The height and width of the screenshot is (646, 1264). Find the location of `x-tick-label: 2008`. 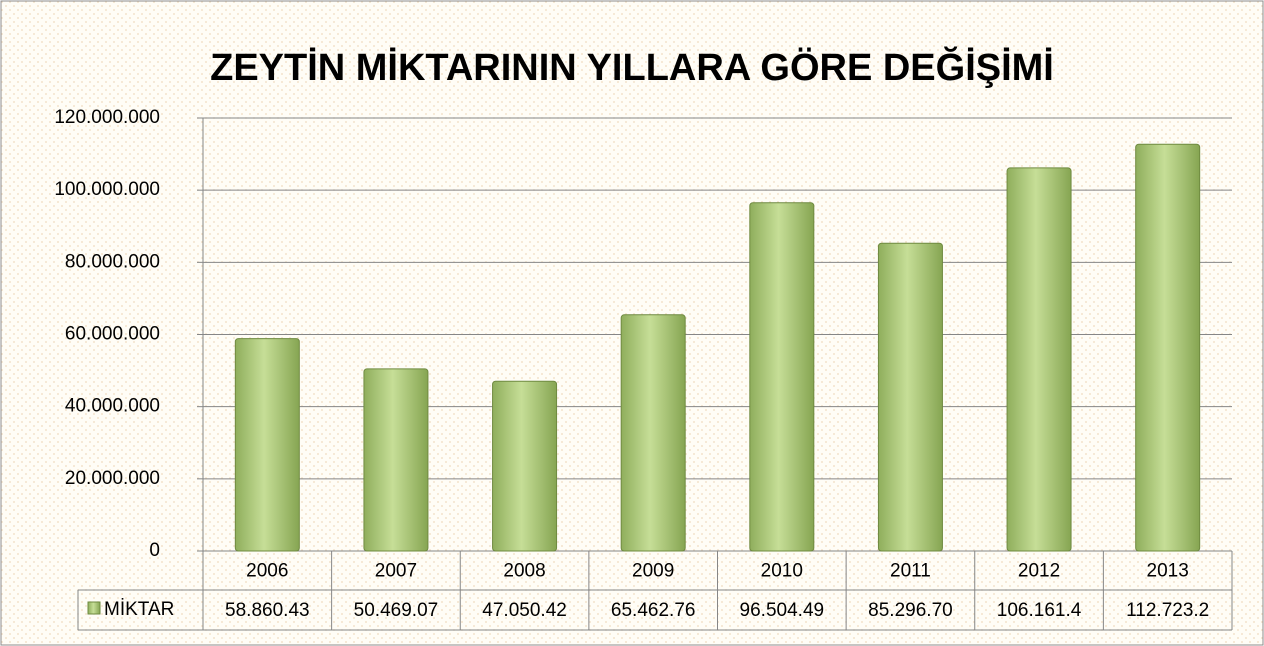

x-tick-label: 2008 is located at coordinates (524, 571).